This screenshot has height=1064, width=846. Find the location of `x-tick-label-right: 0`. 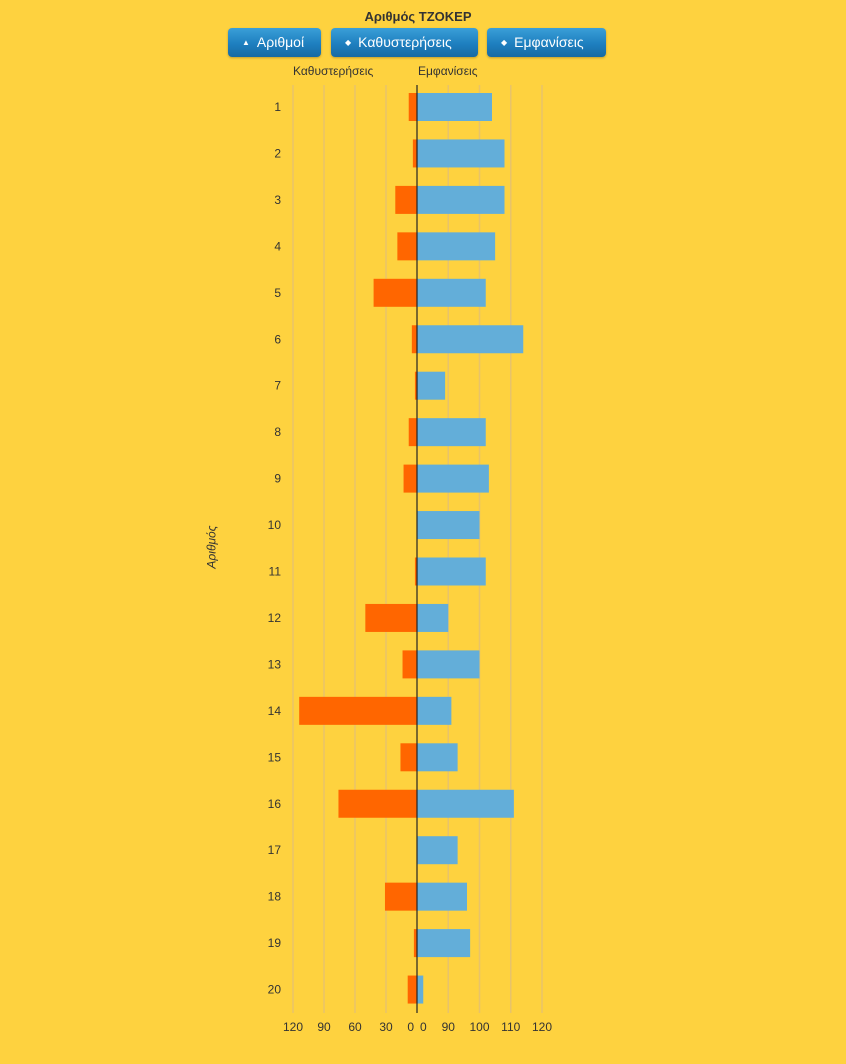

x-tick-label-right: 0 is located at coordinates (423, 1027).